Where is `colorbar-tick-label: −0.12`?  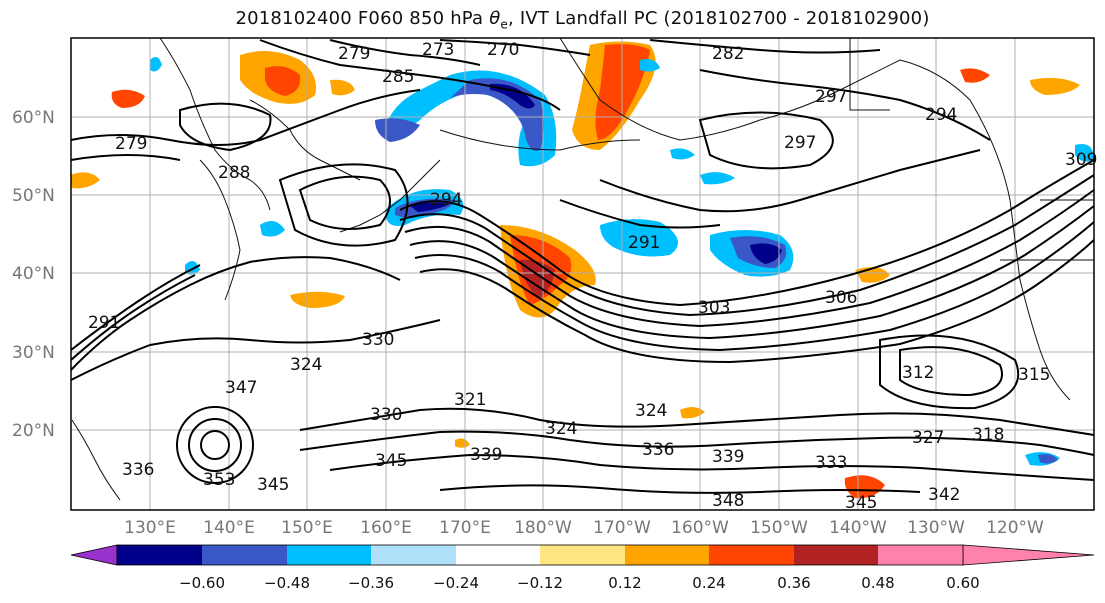 colorbar-tick-label: −0.12 is located at coordinates (540, 583).